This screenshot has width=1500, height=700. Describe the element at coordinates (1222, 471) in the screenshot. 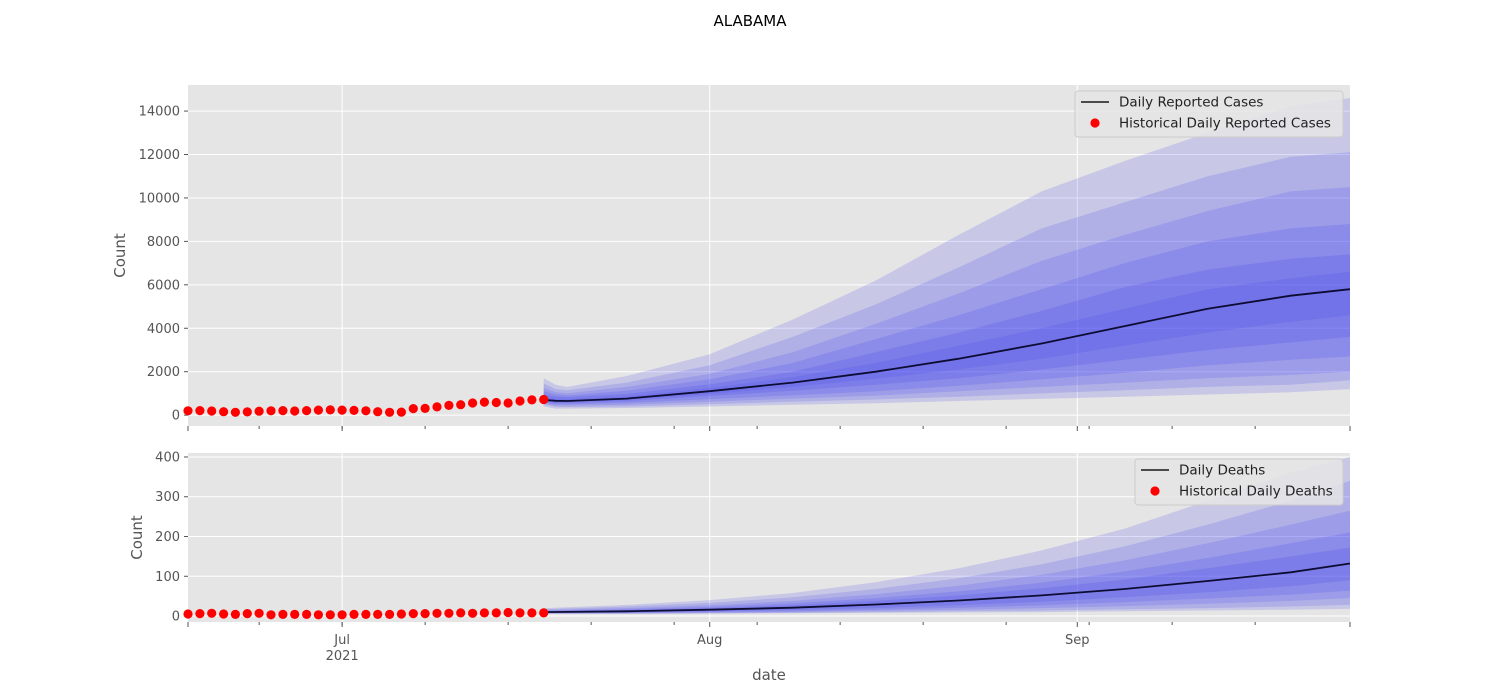

I see `legend-entry: Daily Deaths` at that location.